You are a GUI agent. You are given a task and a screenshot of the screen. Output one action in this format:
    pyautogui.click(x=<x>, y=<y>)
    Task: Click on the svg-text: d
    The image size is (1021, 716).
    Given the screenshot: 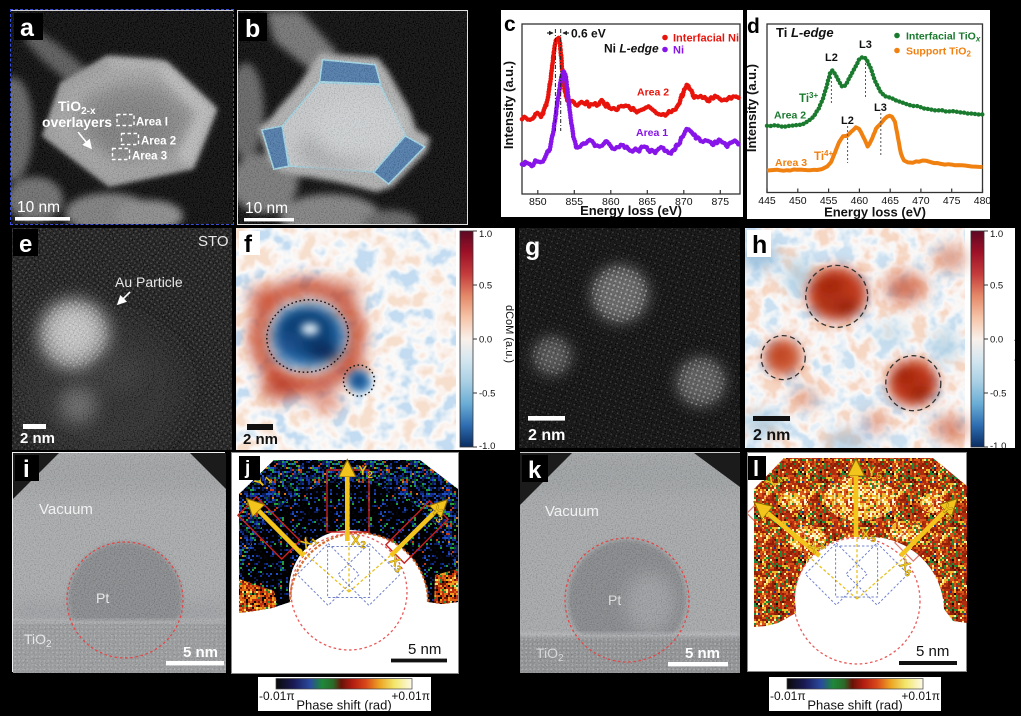 What is the action you would take?
    pyautogui.click(x=753, y=26)
    